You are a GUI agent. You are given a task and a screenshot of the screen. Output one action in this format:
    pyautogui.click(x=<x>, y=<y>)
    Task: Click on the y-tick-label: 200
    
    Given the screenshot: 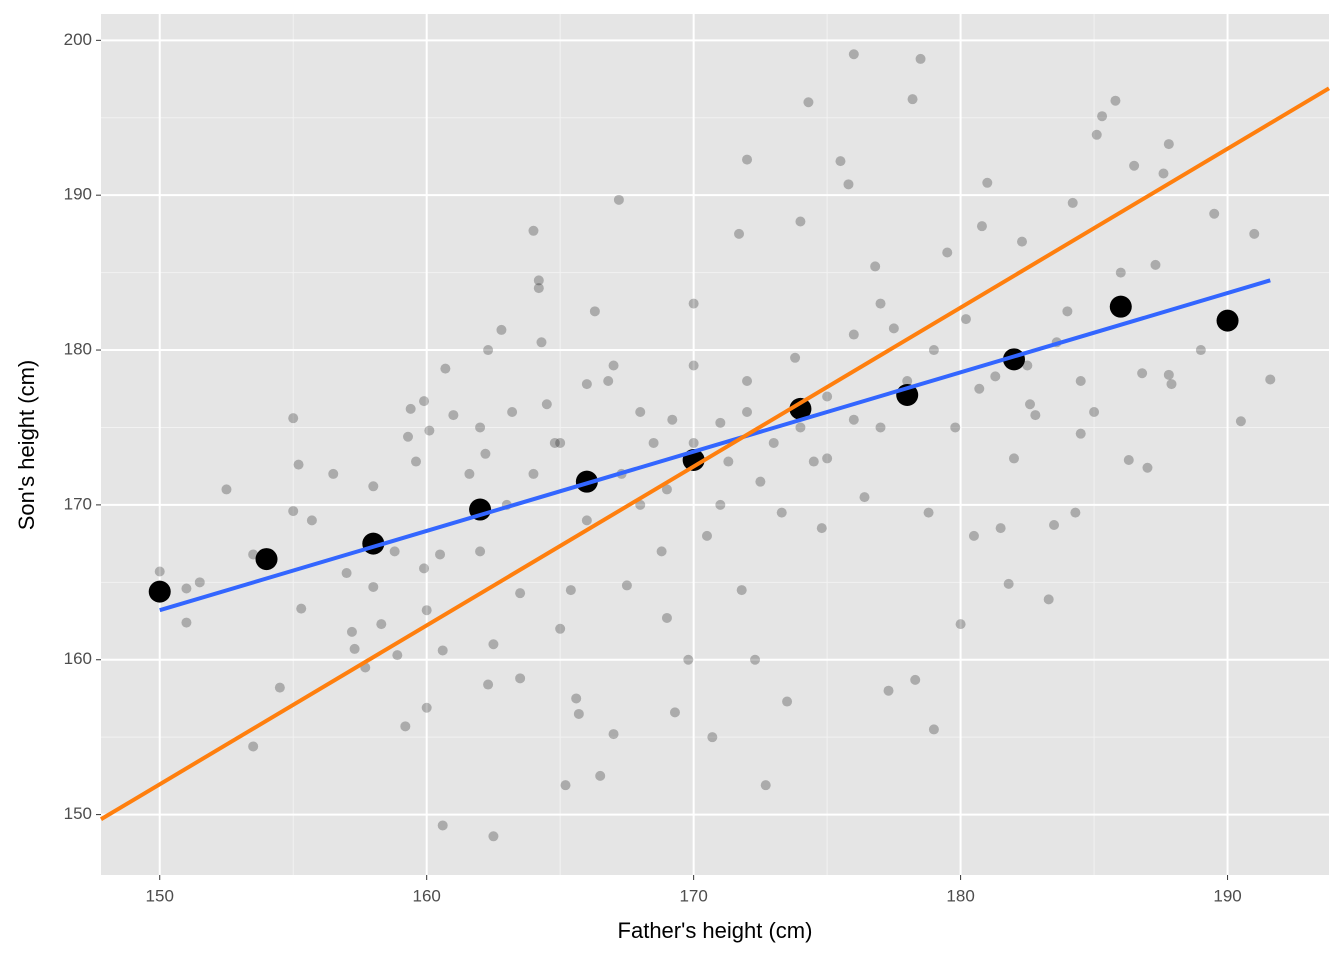 What is the action you would take?
    pyautogui.click(x=78, y=39)
    